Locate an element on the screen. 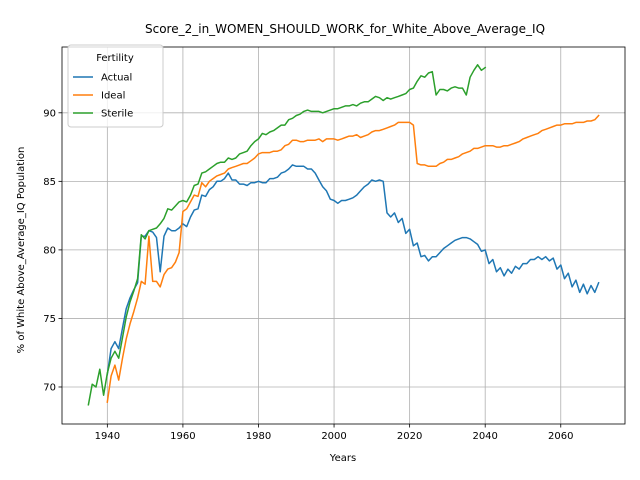  x-tick-label: 2020 is located at coordinates (409, 436).